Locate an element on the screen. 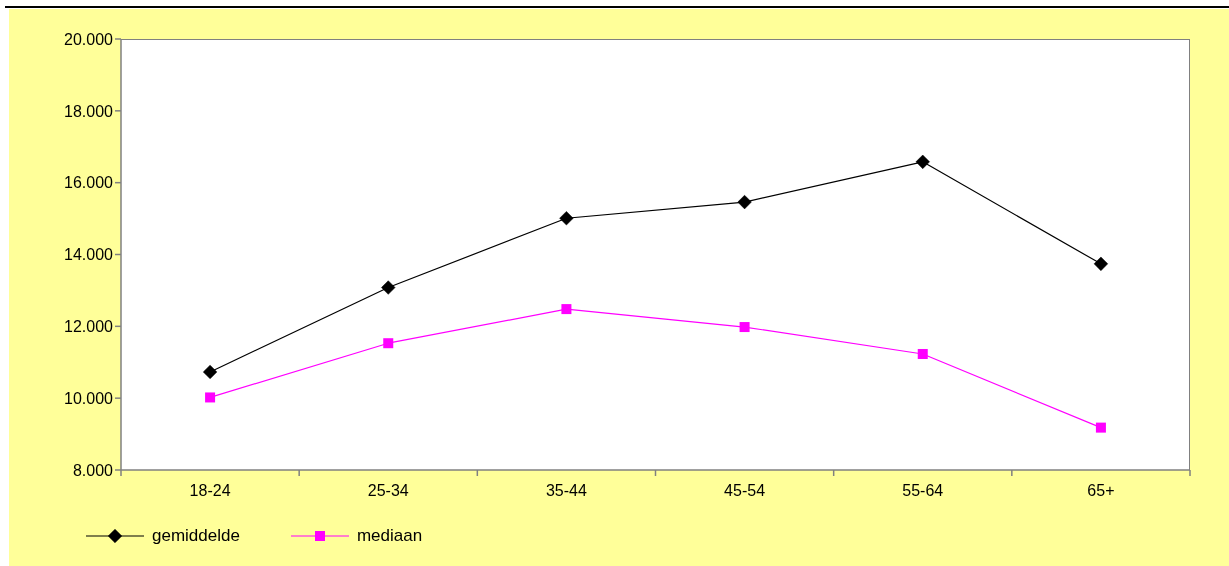 Image resolution: width=1229 pixels, height=566 pixels. x-tick-label: 18-24 is located at coordinates (210, 490).